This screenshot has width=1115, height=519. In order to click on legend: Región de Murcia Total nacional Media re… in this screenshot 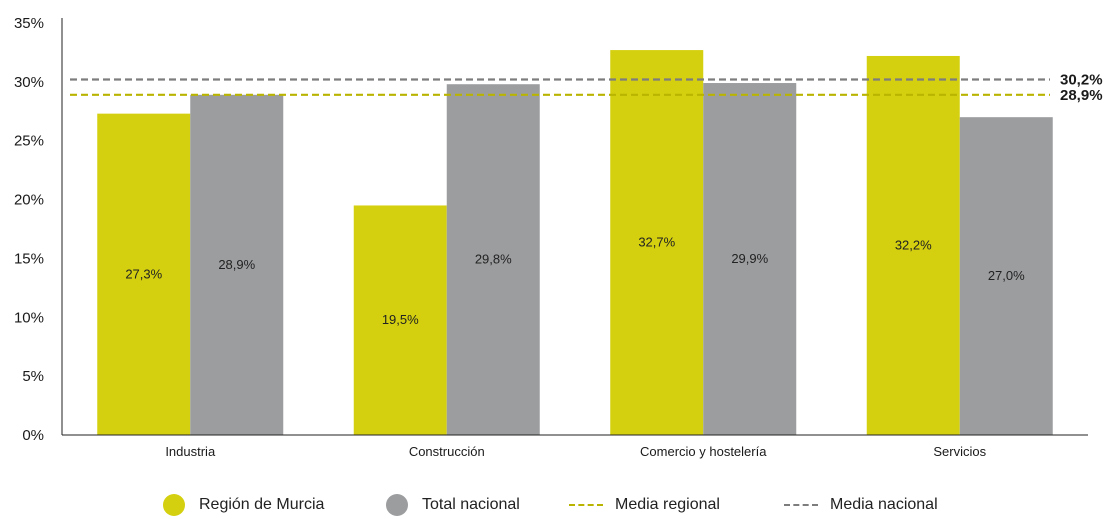, I will do `click(557, 505)`.